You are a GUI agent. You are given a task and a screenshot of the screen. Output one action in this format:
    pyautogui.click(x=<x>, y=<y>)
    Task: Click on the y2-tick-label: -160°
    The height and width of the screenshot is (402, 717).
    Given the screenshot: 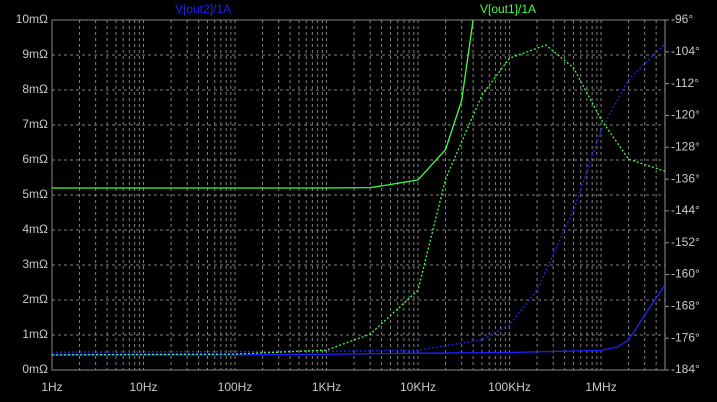 What is the action you would take?
    pyautogui.click(x=685, y=274)
    